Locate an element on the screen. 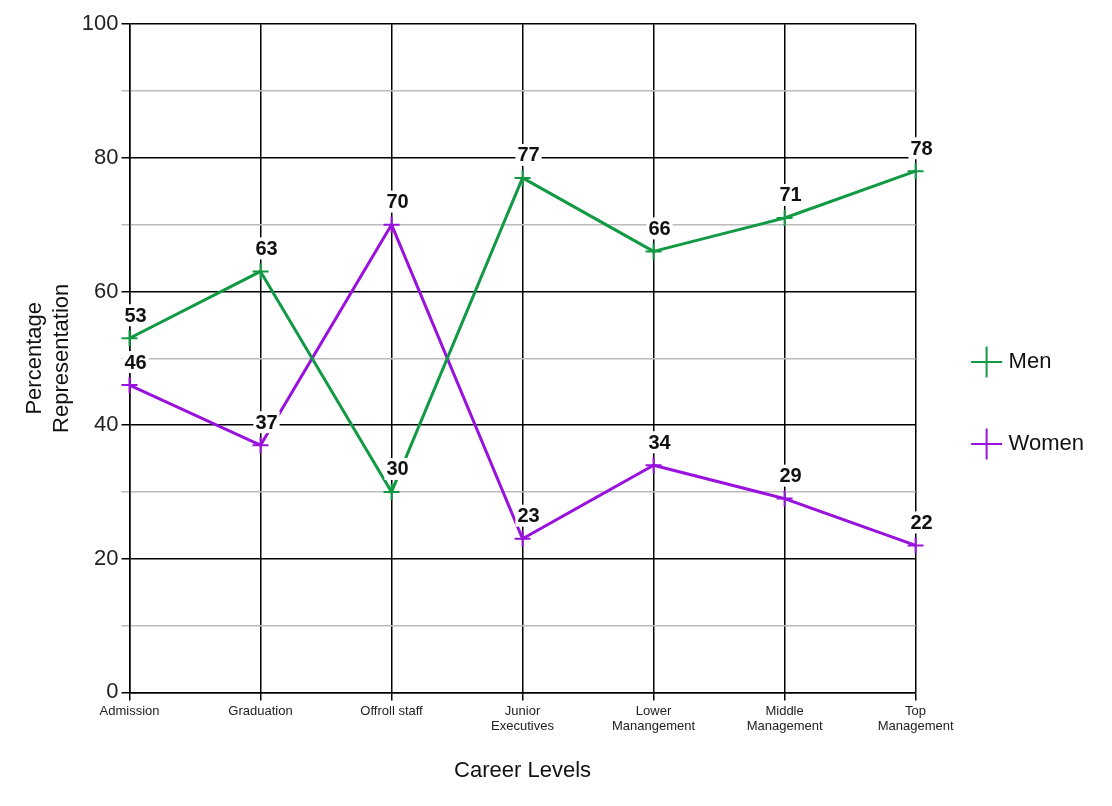 The image size is (1112, 806). y-tick-label: 60 is located at coordinates (106, 290).